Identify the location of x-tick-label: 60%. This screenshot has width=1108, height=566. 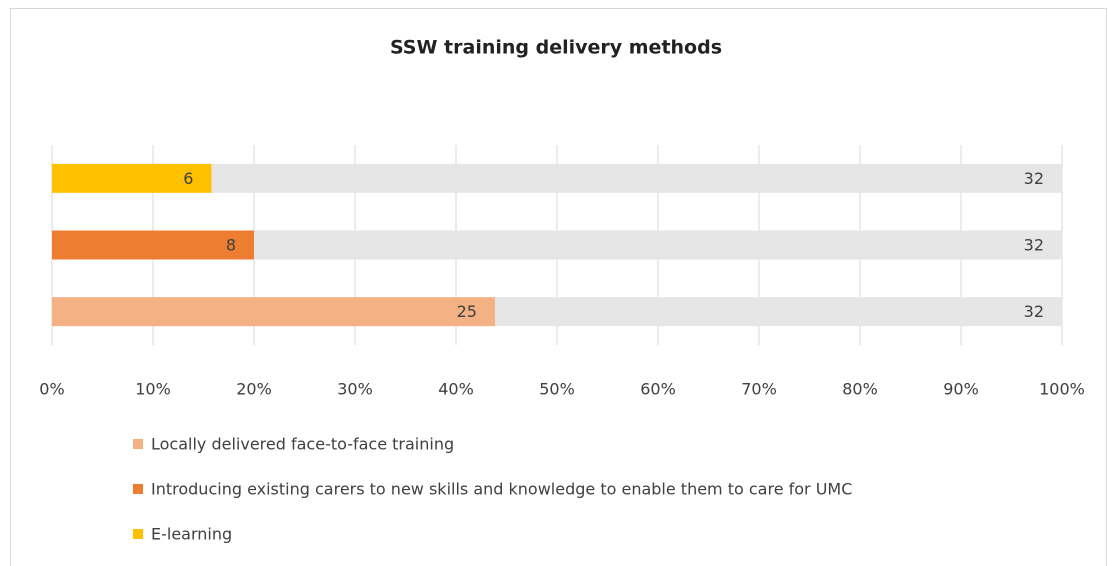
(658, 389).